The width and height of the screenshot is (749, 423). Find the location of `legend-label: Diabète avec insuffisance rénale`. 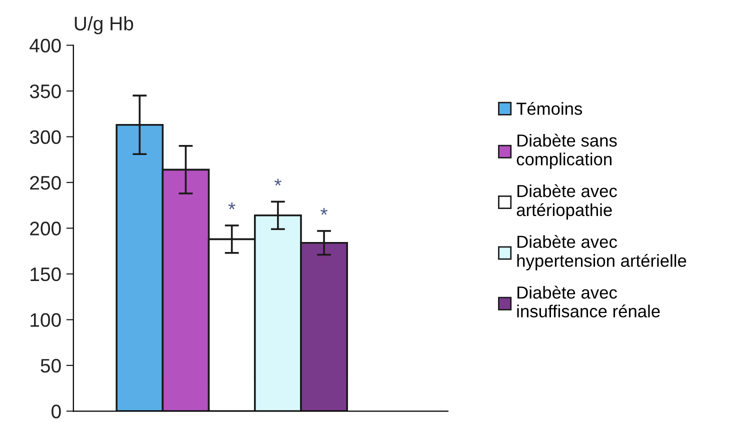

legend-label: Diabète avec insuffisance rénale is located at coordinates (588, 302).